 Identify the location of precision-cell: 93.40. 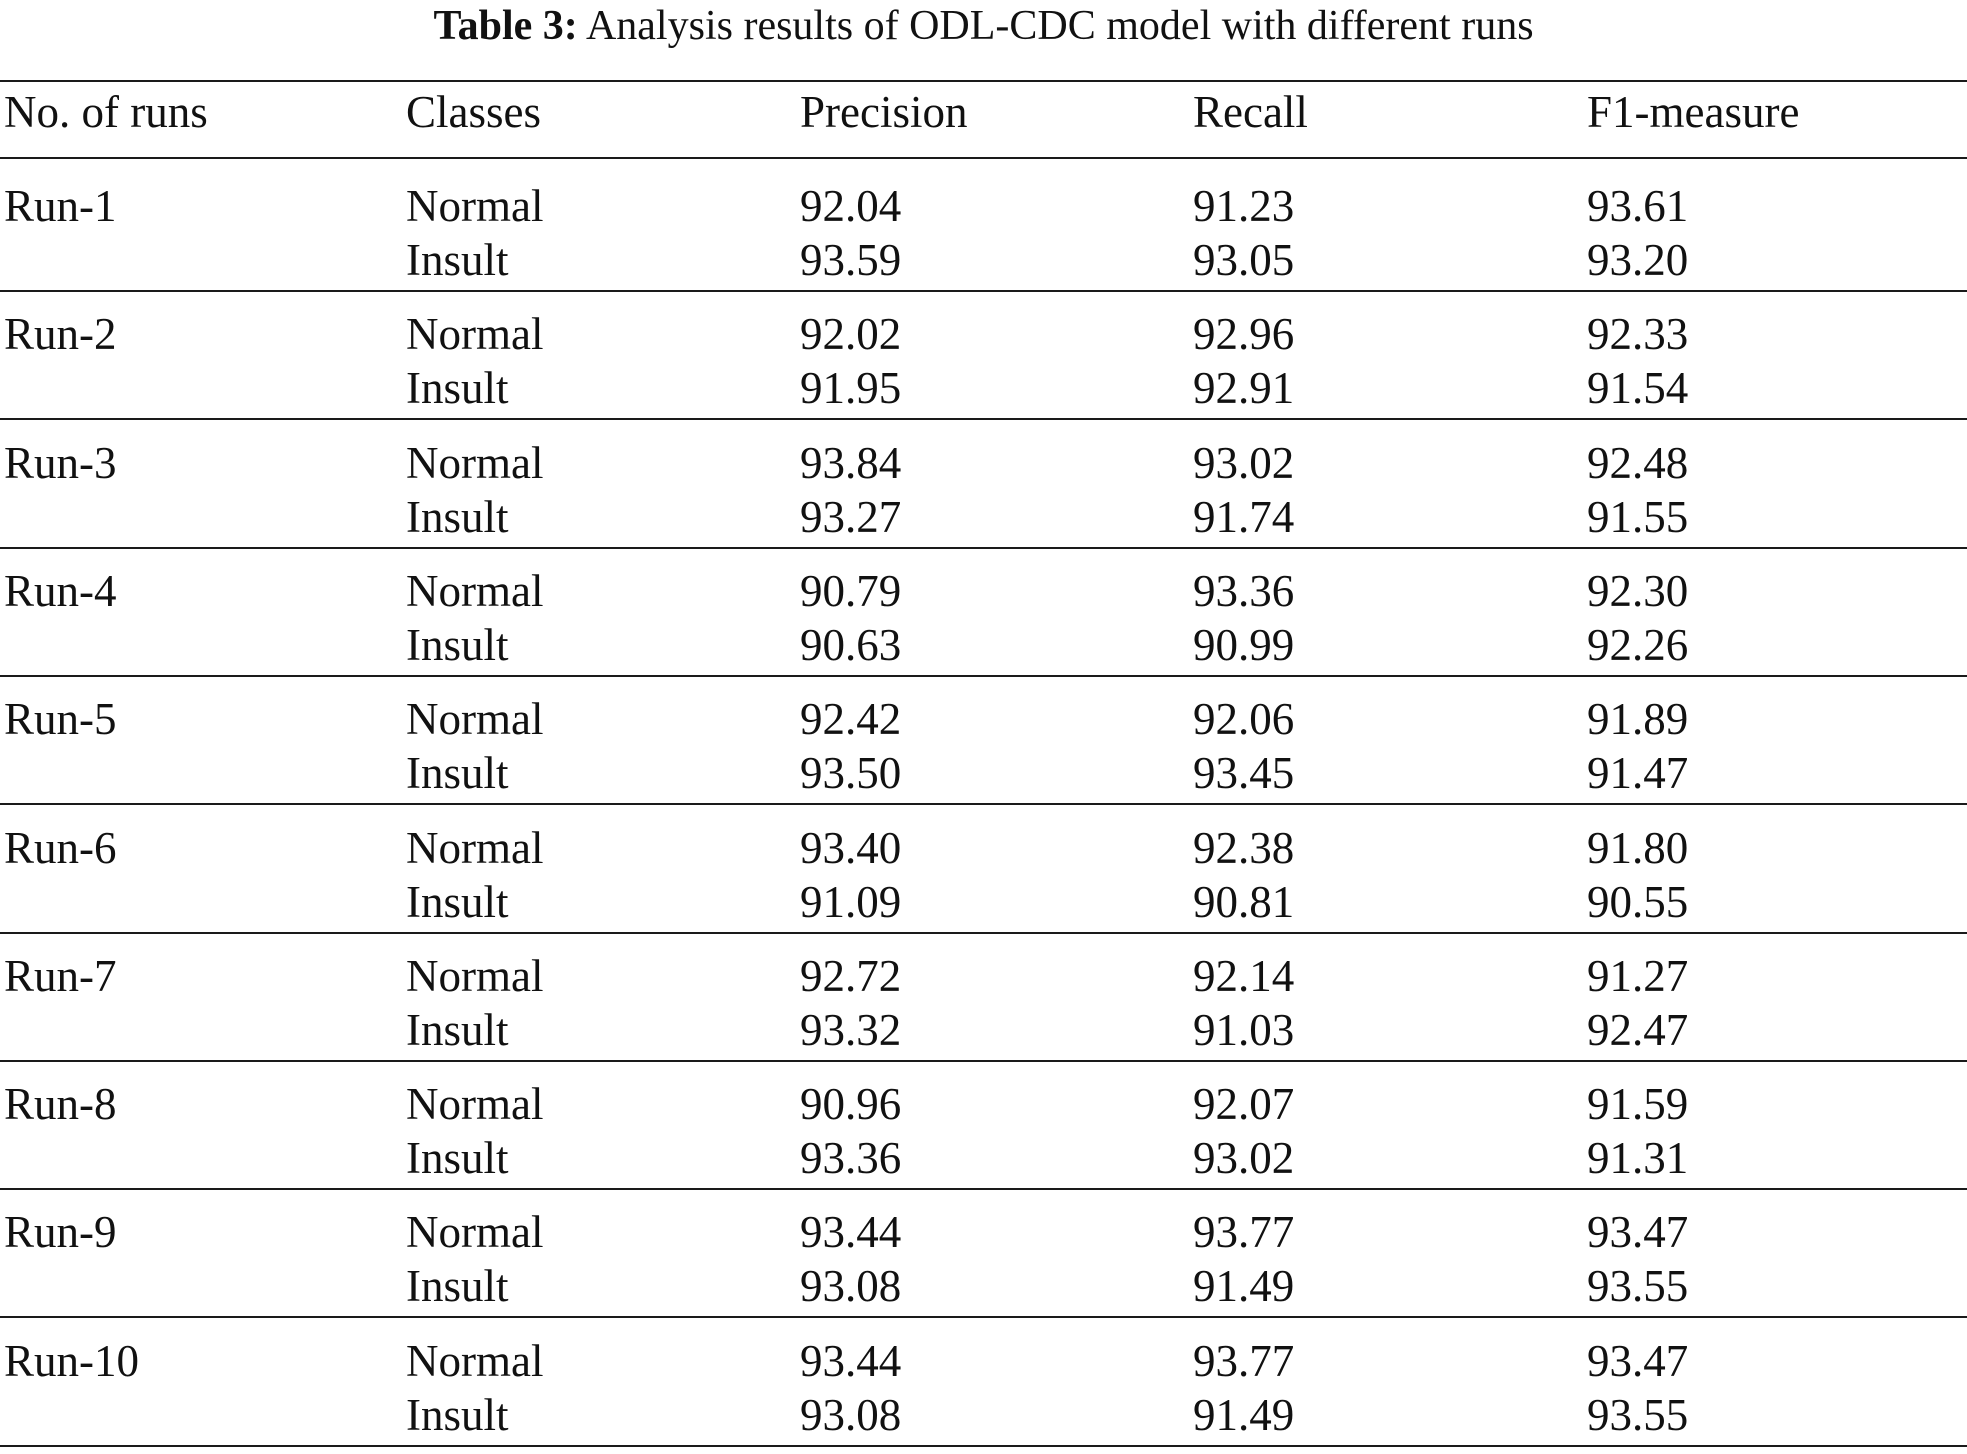
(851, 847).